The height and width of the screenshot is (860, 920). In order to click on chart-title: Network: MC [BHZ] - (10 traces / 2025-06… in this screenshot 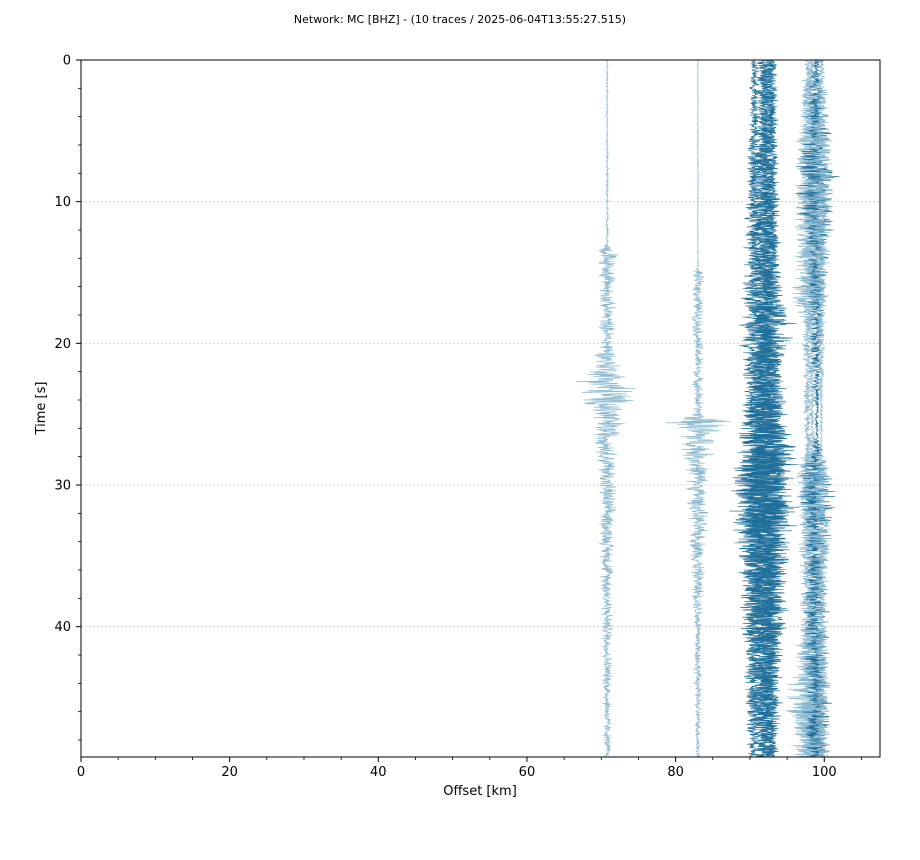, I will do `click(460, 19)`.